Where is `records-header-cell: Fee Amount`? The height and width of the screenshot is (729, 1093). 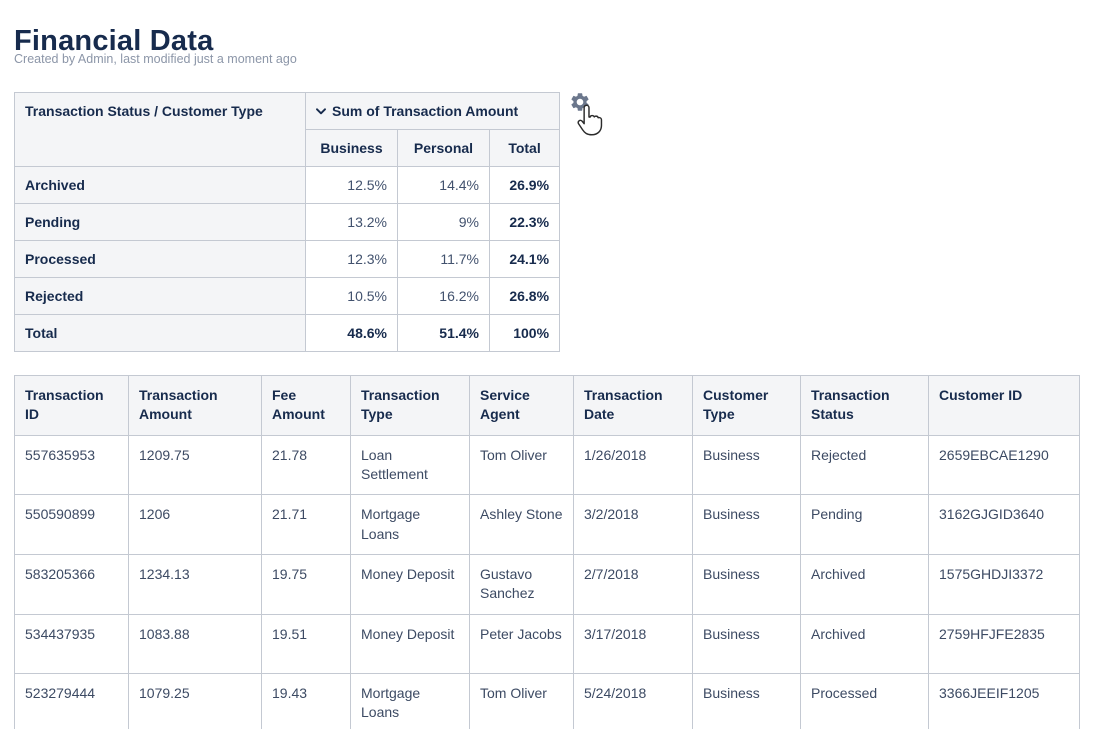 records-header-cell: Fee Amount is located at coordinates (306, 405).